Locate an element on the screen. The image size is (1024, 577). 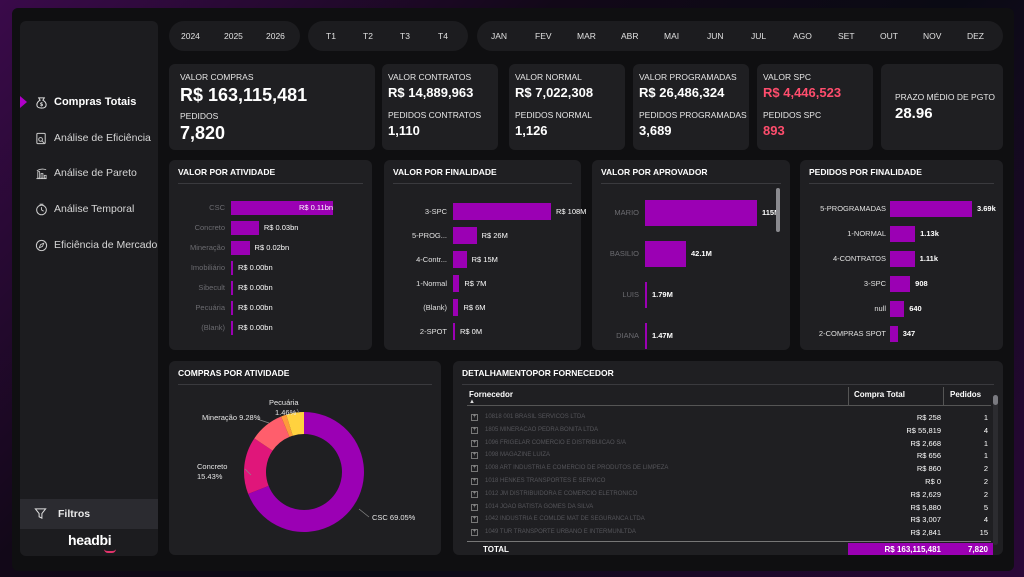
fornecedor-cell: 1098 MAGAZINE LUIZA is located at coordinates (518, 455).